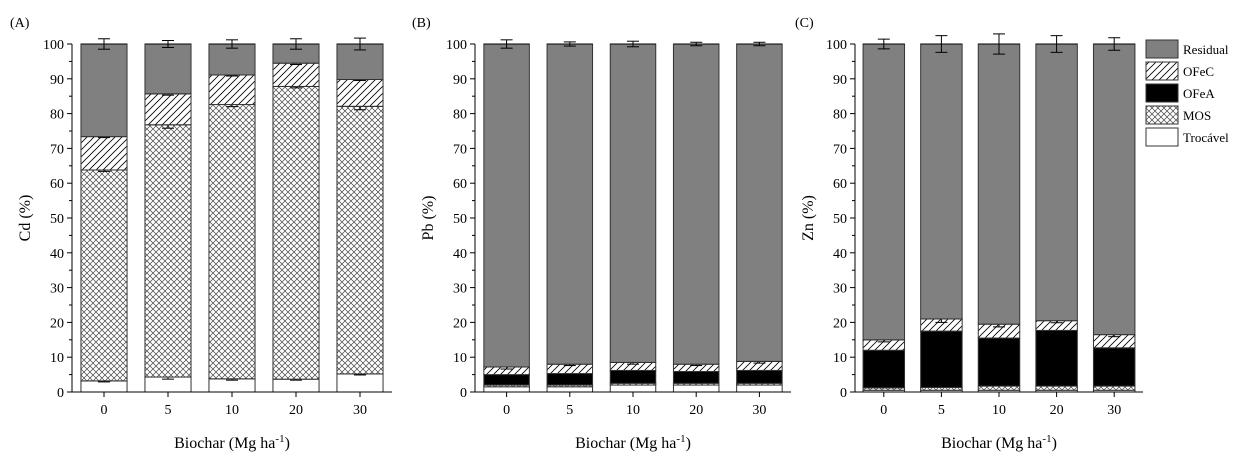  I want to click on y-axis-title: Cd (%), so click(25, 218).